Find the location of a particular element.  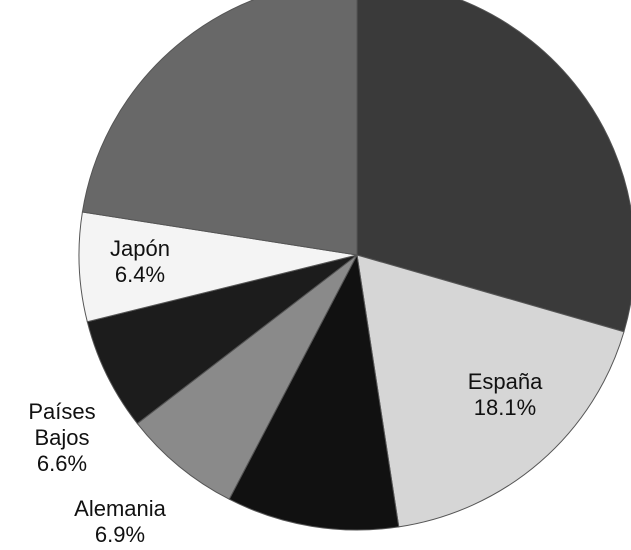

category-label: Alemania is located at coordinates (120, 508).